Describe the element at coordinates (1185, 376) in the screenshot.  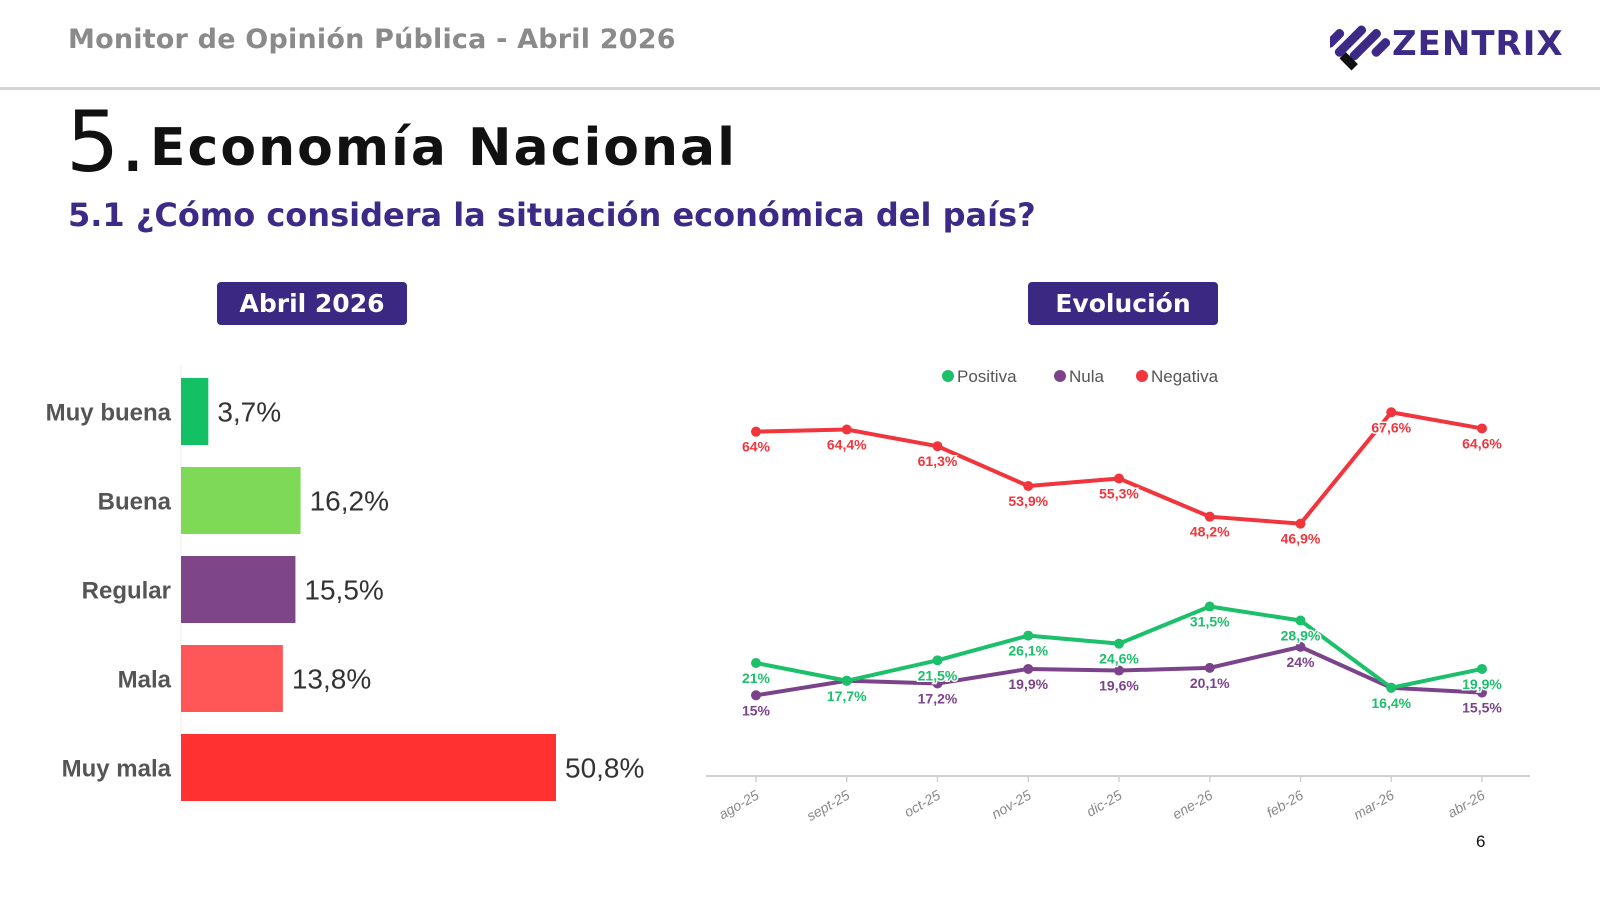
I see `legend-label: Negativa` at that location.